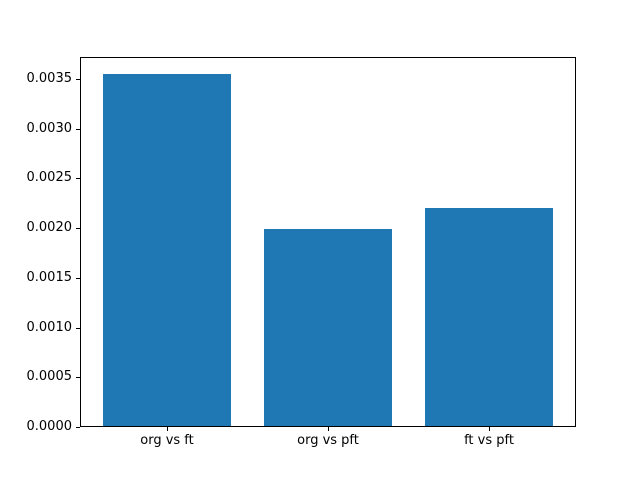 This screenshot has width=640, height=480. I want to click on x-tick-label: org vs pft, so click(328, 440).